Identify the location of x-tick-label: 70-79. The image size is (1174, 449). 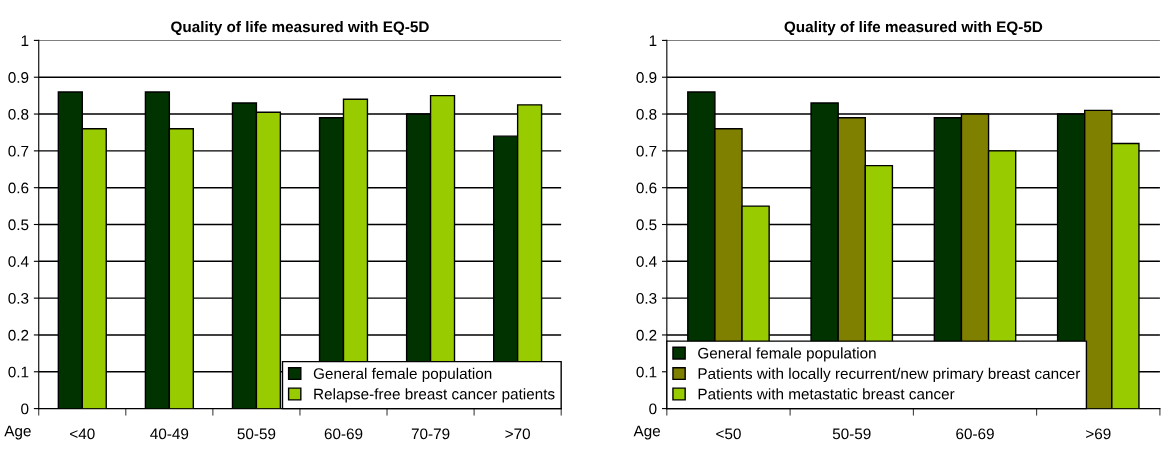
(430, 434).